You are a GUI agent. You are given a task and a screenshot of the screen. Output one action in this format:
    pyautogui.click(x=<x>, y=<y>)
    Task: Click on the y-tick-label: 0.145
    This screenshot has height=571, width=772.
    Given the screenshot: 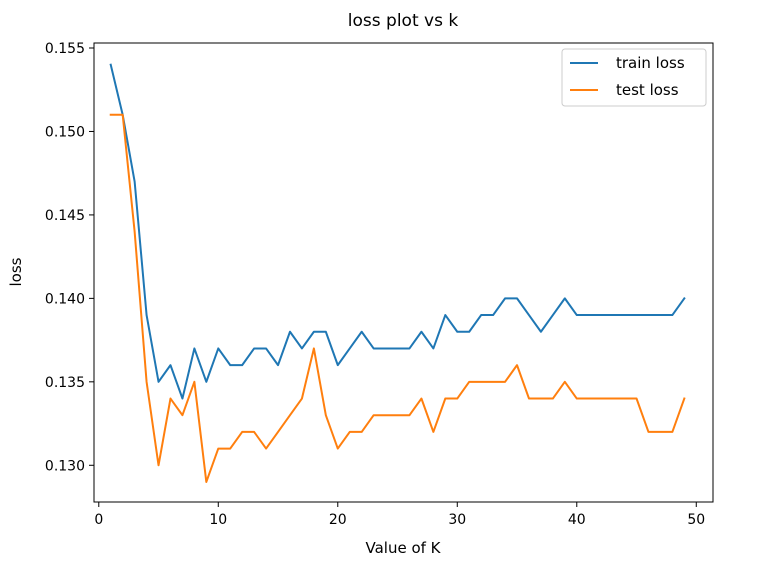 What is the action you would take?
    pyautogui.click(x=65, y=216)
    